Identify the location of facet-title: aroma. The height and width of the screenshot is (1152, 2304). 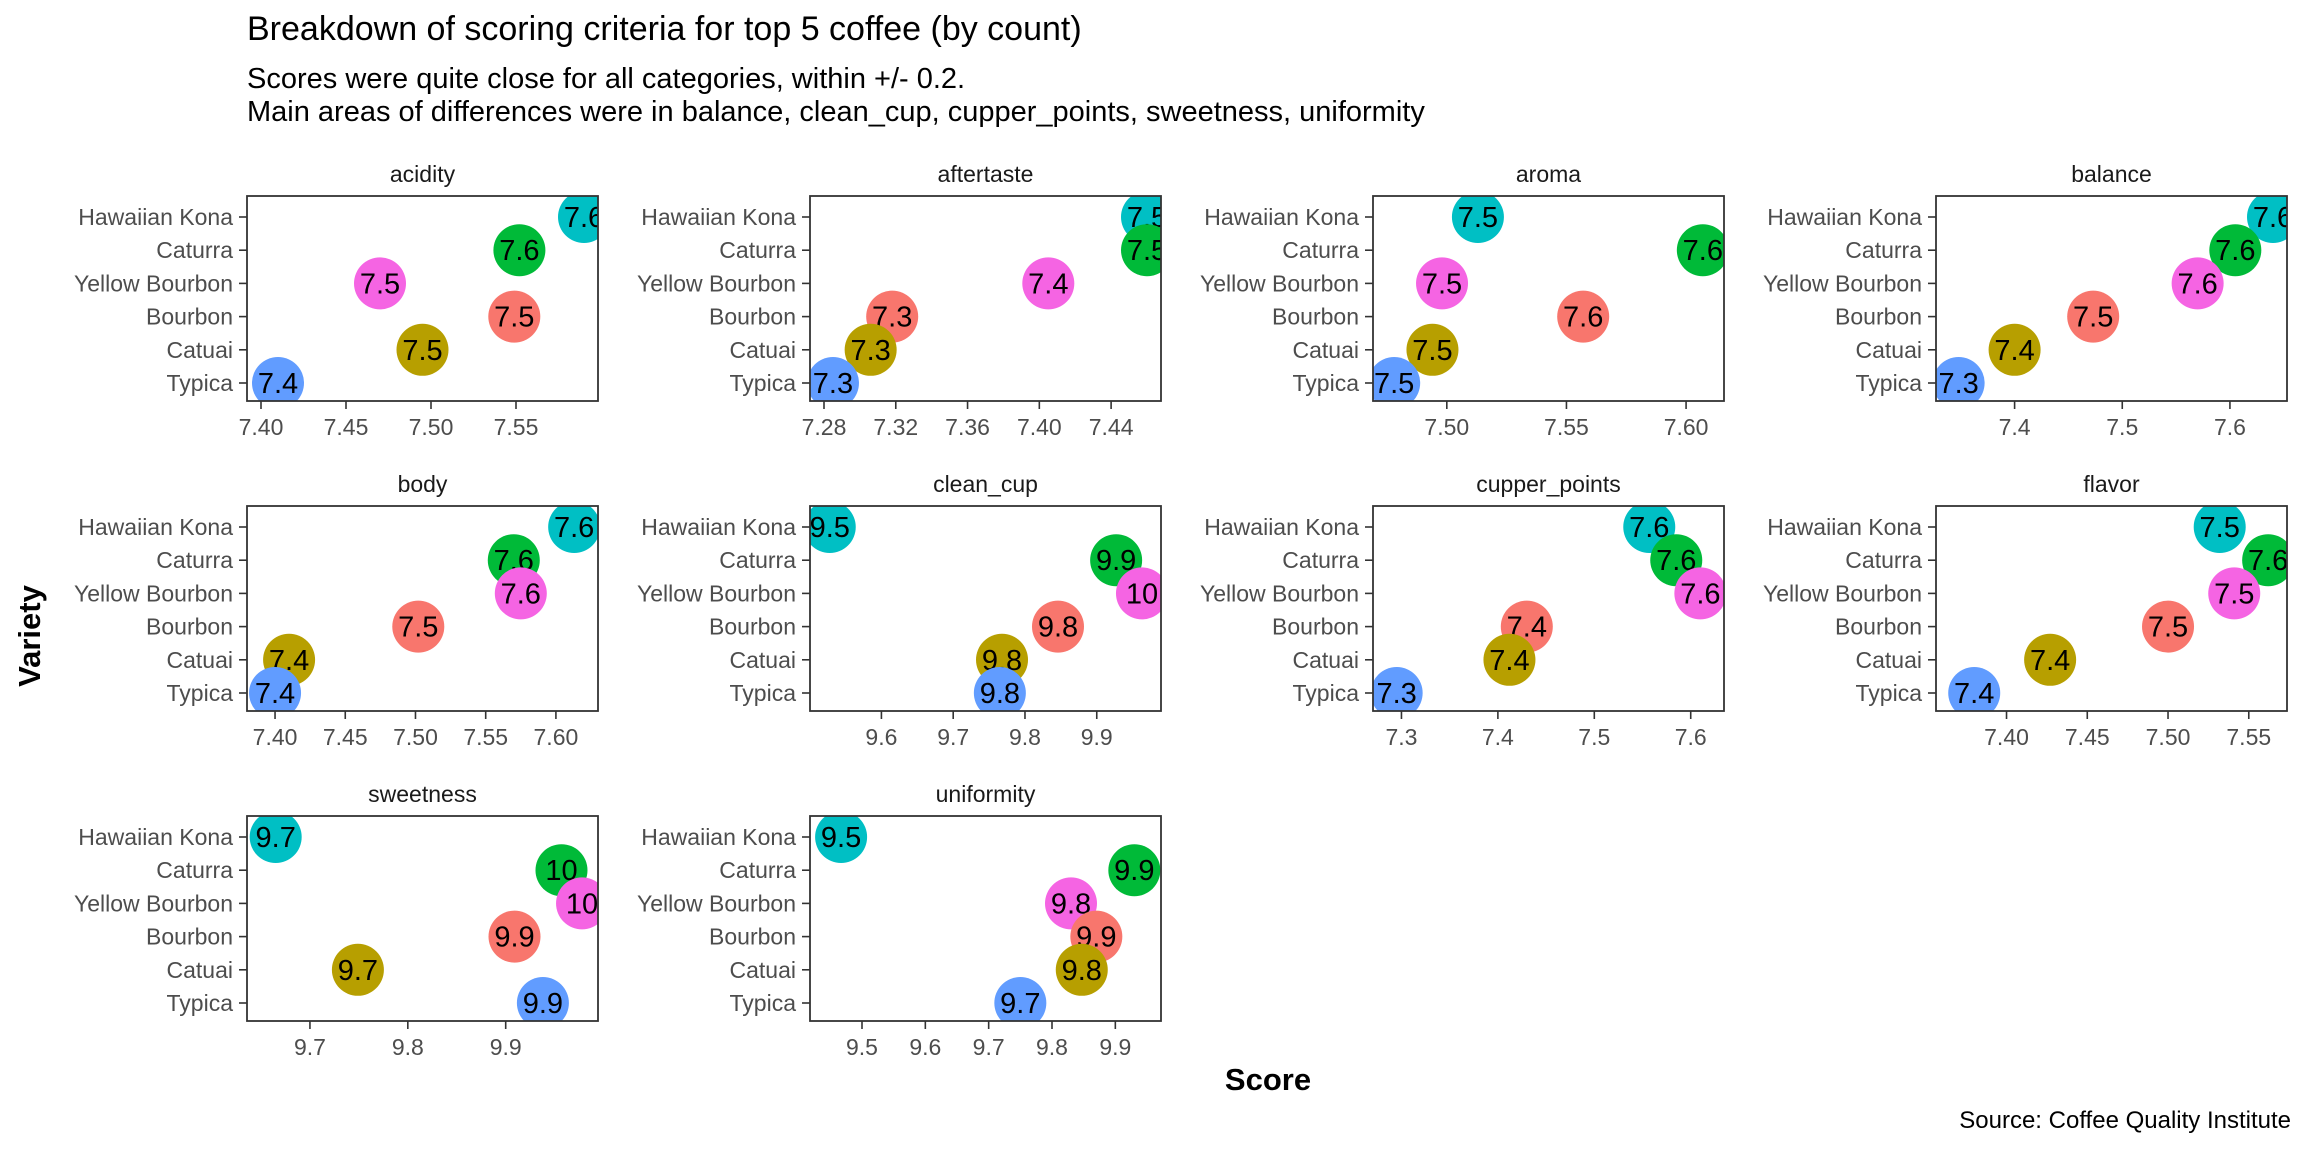
(1548, 174).